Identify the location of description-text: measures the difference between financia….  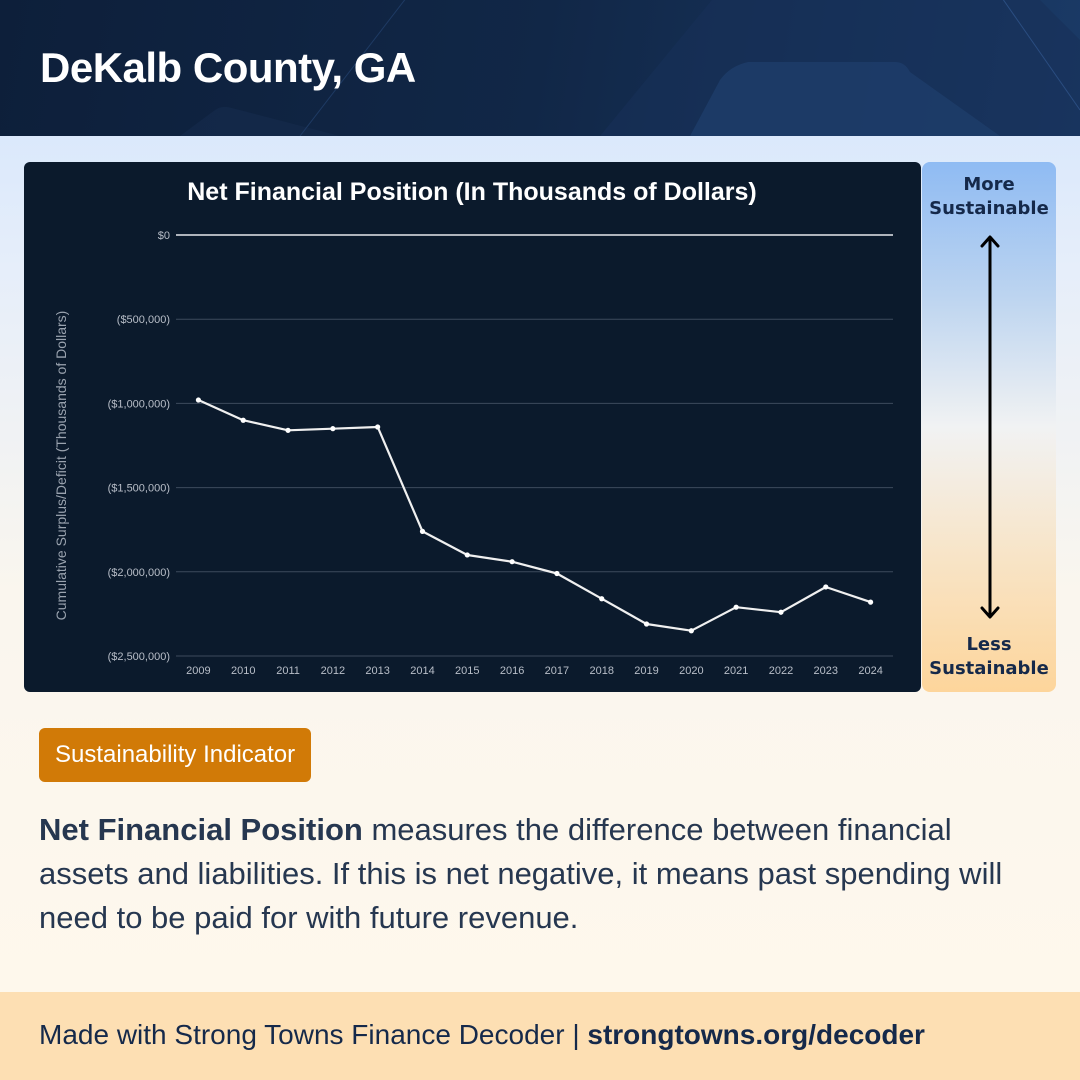
(521, 873).